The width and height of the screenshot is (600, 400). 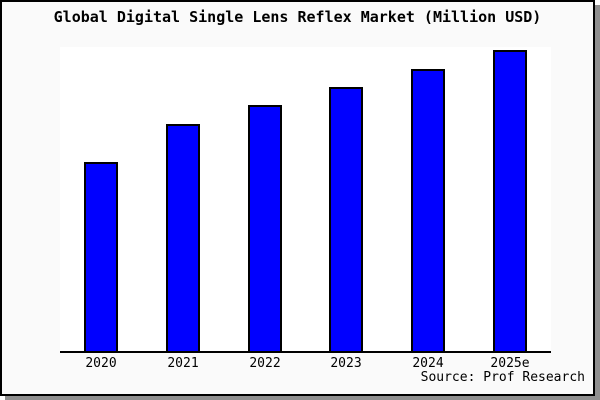 I want to click on x-axis-label-2024: 2024, so click(x=428, y=363).